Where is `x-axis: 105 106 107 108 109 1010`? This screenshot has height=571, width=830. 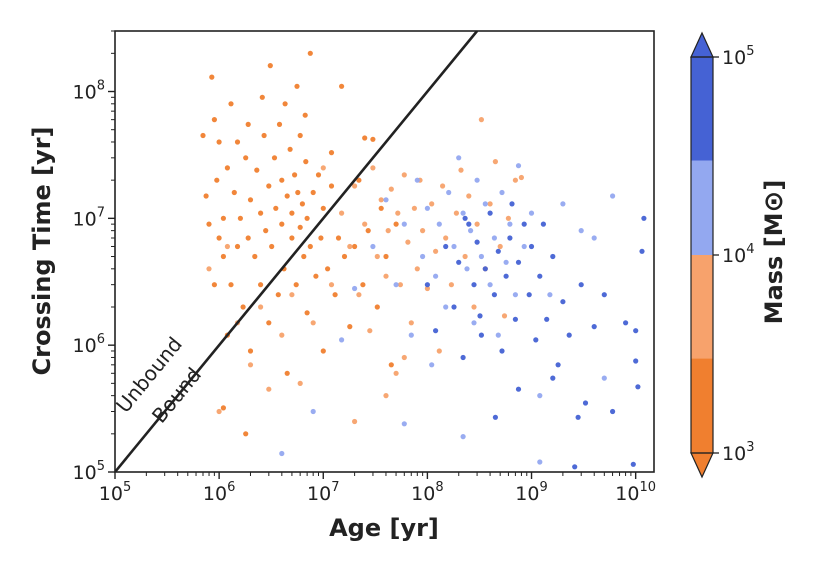
x-axis: 105 106 107 108 109 1010 is located at coordinates (377, 488).